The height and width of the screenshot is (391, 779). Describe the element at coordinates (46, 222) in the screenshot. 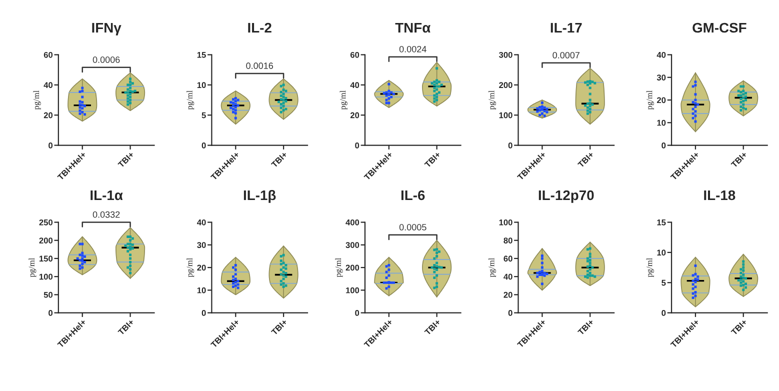

I see `y-tick-label: 250` at that location.